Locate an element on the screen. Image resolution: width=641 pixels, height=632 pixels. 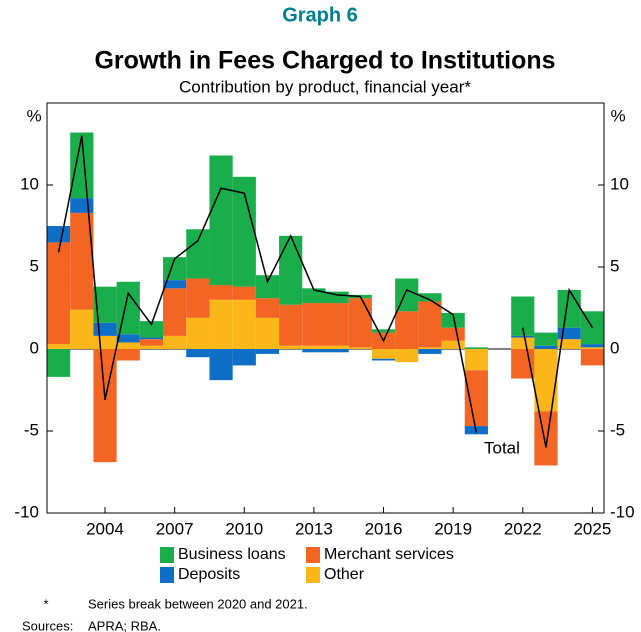
legend-label: Business loans is located at coordinates (232, 554).